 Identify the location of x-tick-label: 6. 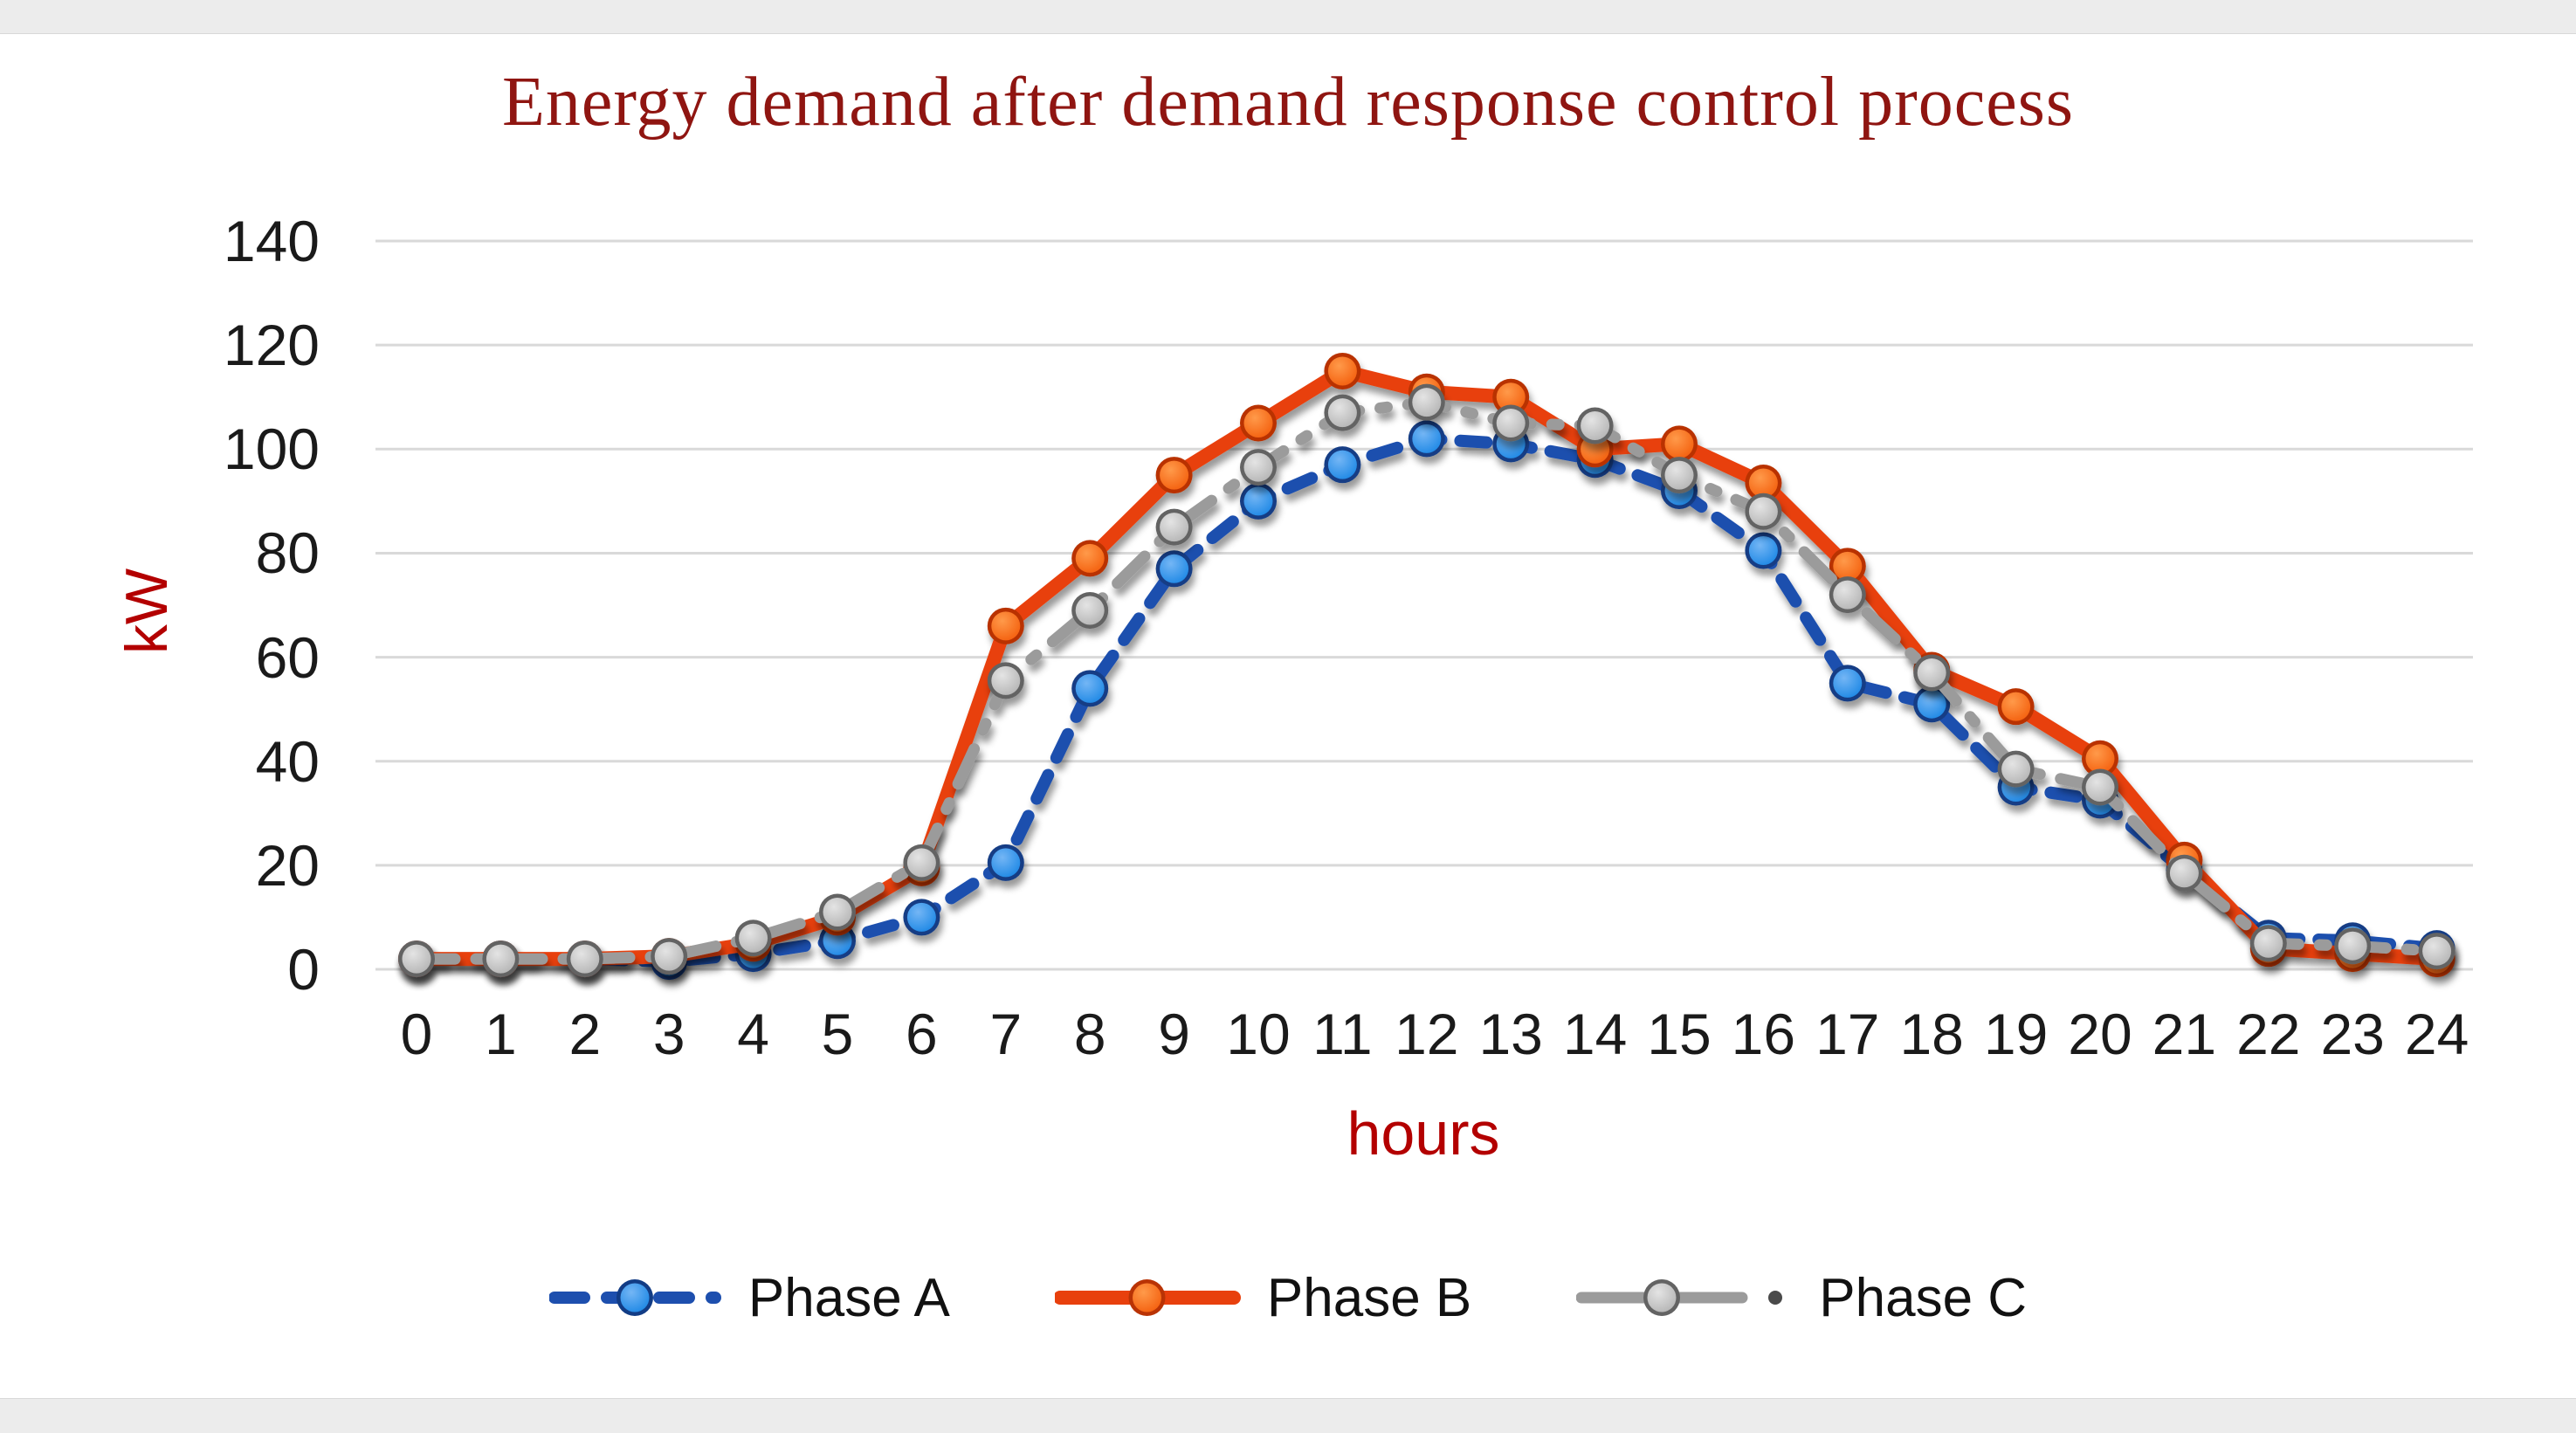
(922, 1034).